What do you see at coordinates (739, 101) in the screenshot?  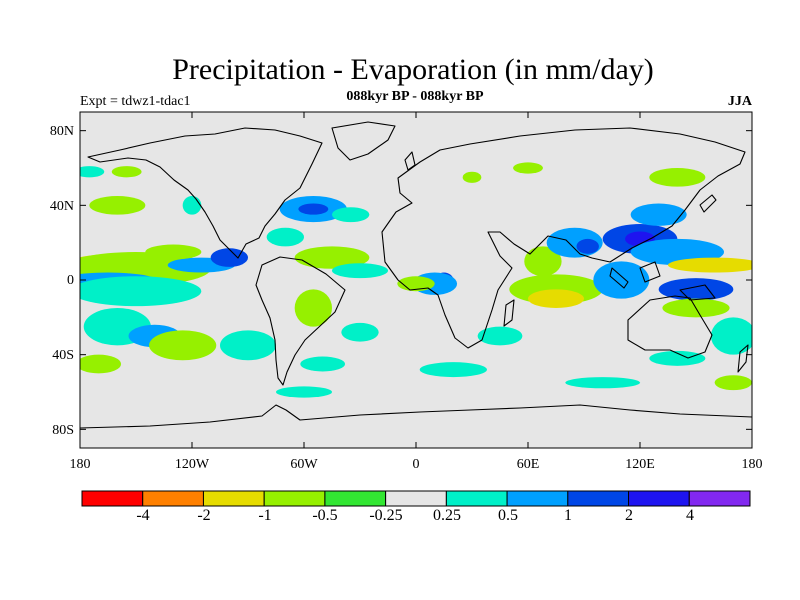 I see `season-label: JJA` at bounding box center [739, 101].